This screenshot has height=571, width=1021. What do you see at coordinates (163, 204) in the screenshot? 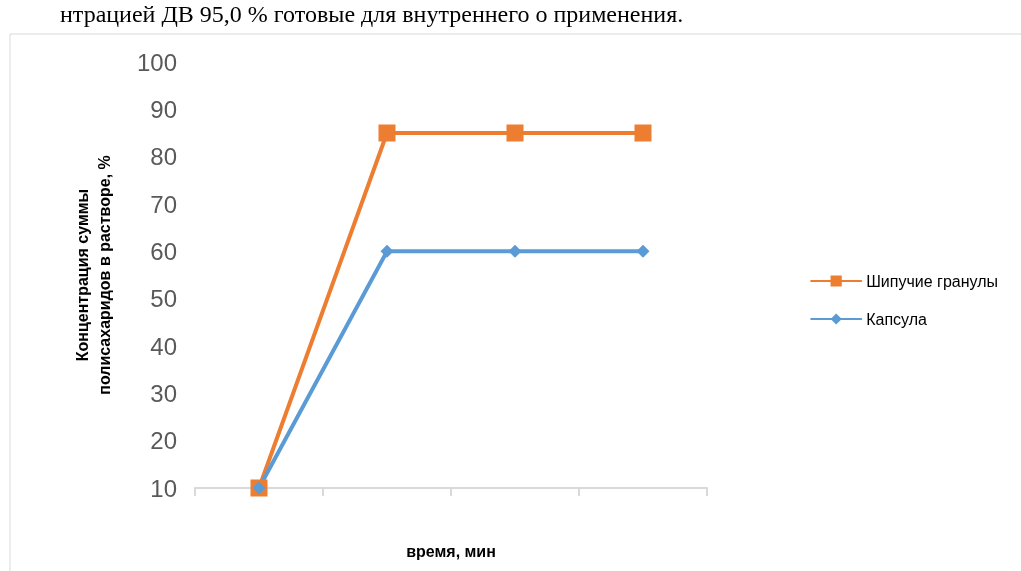
I see `y-tick-label: 70` at bounding box center [163, 204].